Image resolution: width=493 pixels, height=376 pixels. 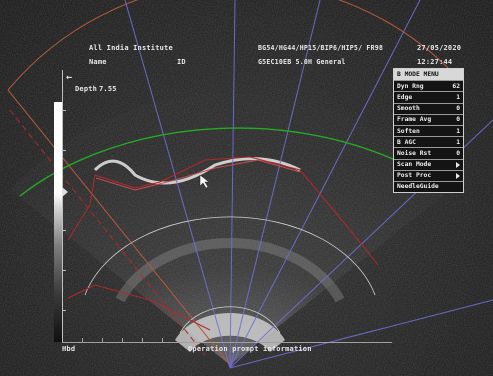 I want to click on institution-name: All India Institute, so click(x=131, y=48).